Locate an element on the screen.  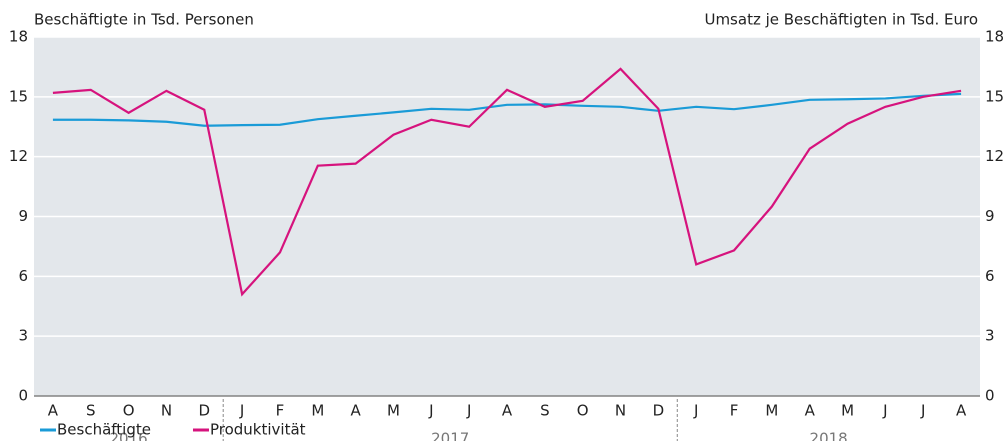
y-tick-label: 3 is located at coordinates (23, 336).